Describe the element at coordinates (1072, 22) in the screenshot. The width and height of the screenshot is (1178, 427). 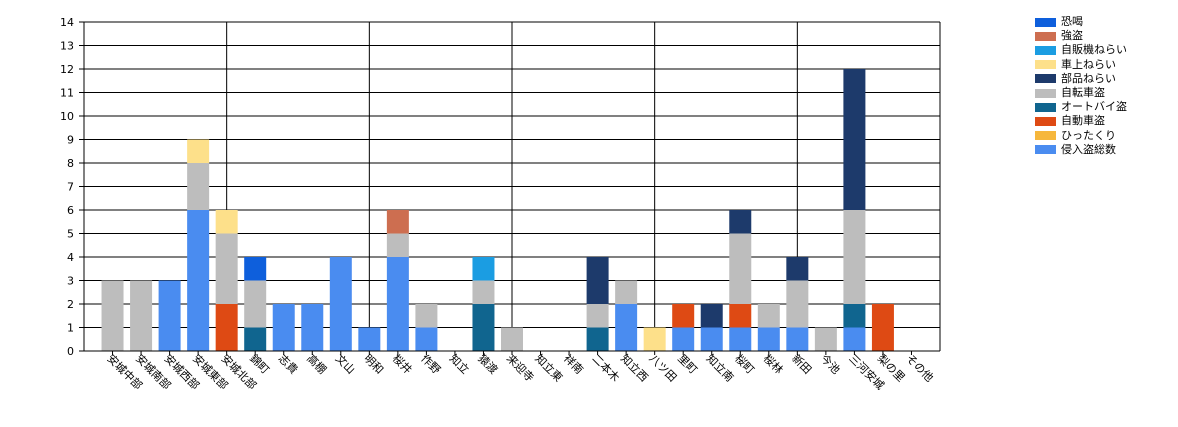
I see `legend-label: 恐喝` at that location.